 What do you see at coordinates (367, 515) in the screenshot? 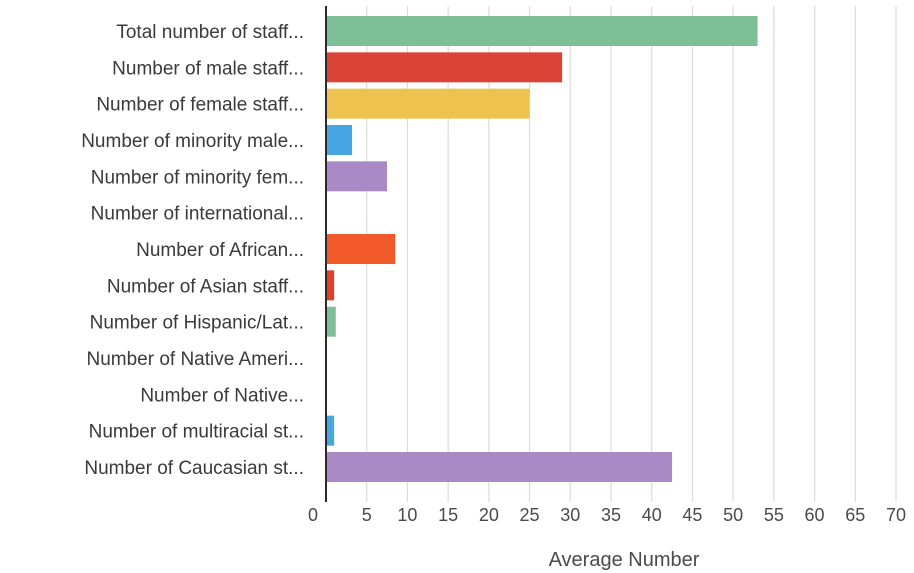
I see `x-tick-label: 5` at bounding box center [367, 515].